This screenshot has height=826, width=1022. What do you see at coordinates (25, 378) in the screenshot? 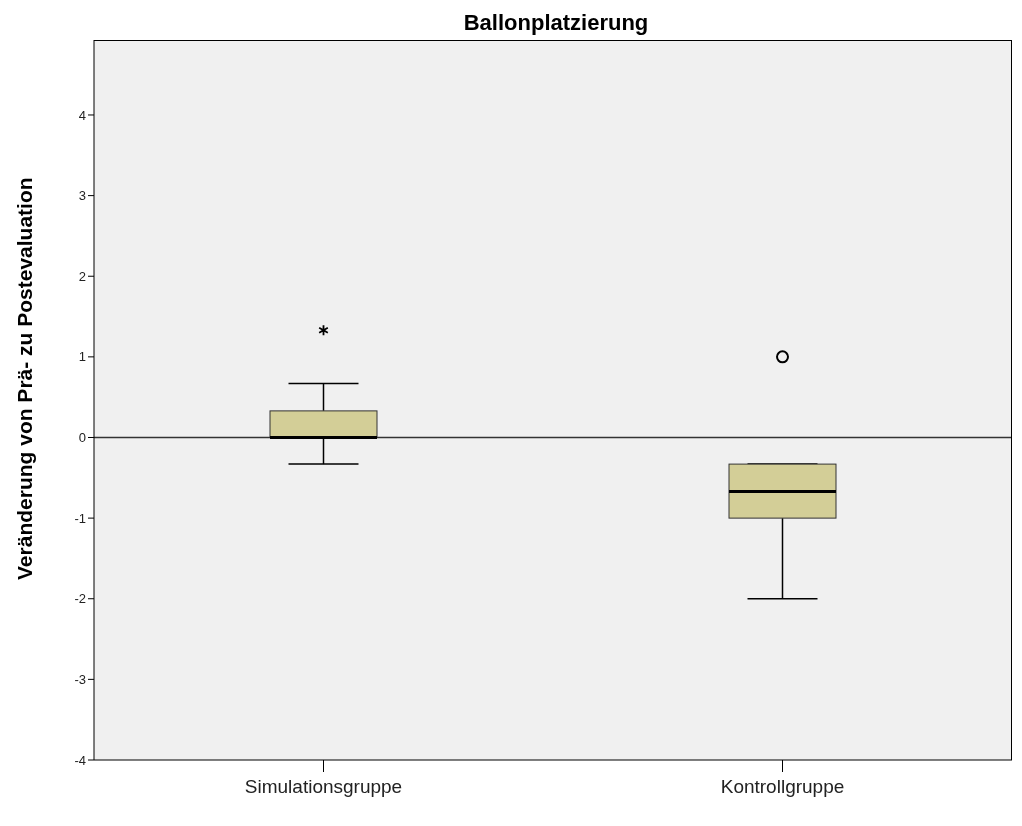
I see `y-axis-title: Veränderung von Prä- zu Postevaluation` at bounding box center [25, 378].